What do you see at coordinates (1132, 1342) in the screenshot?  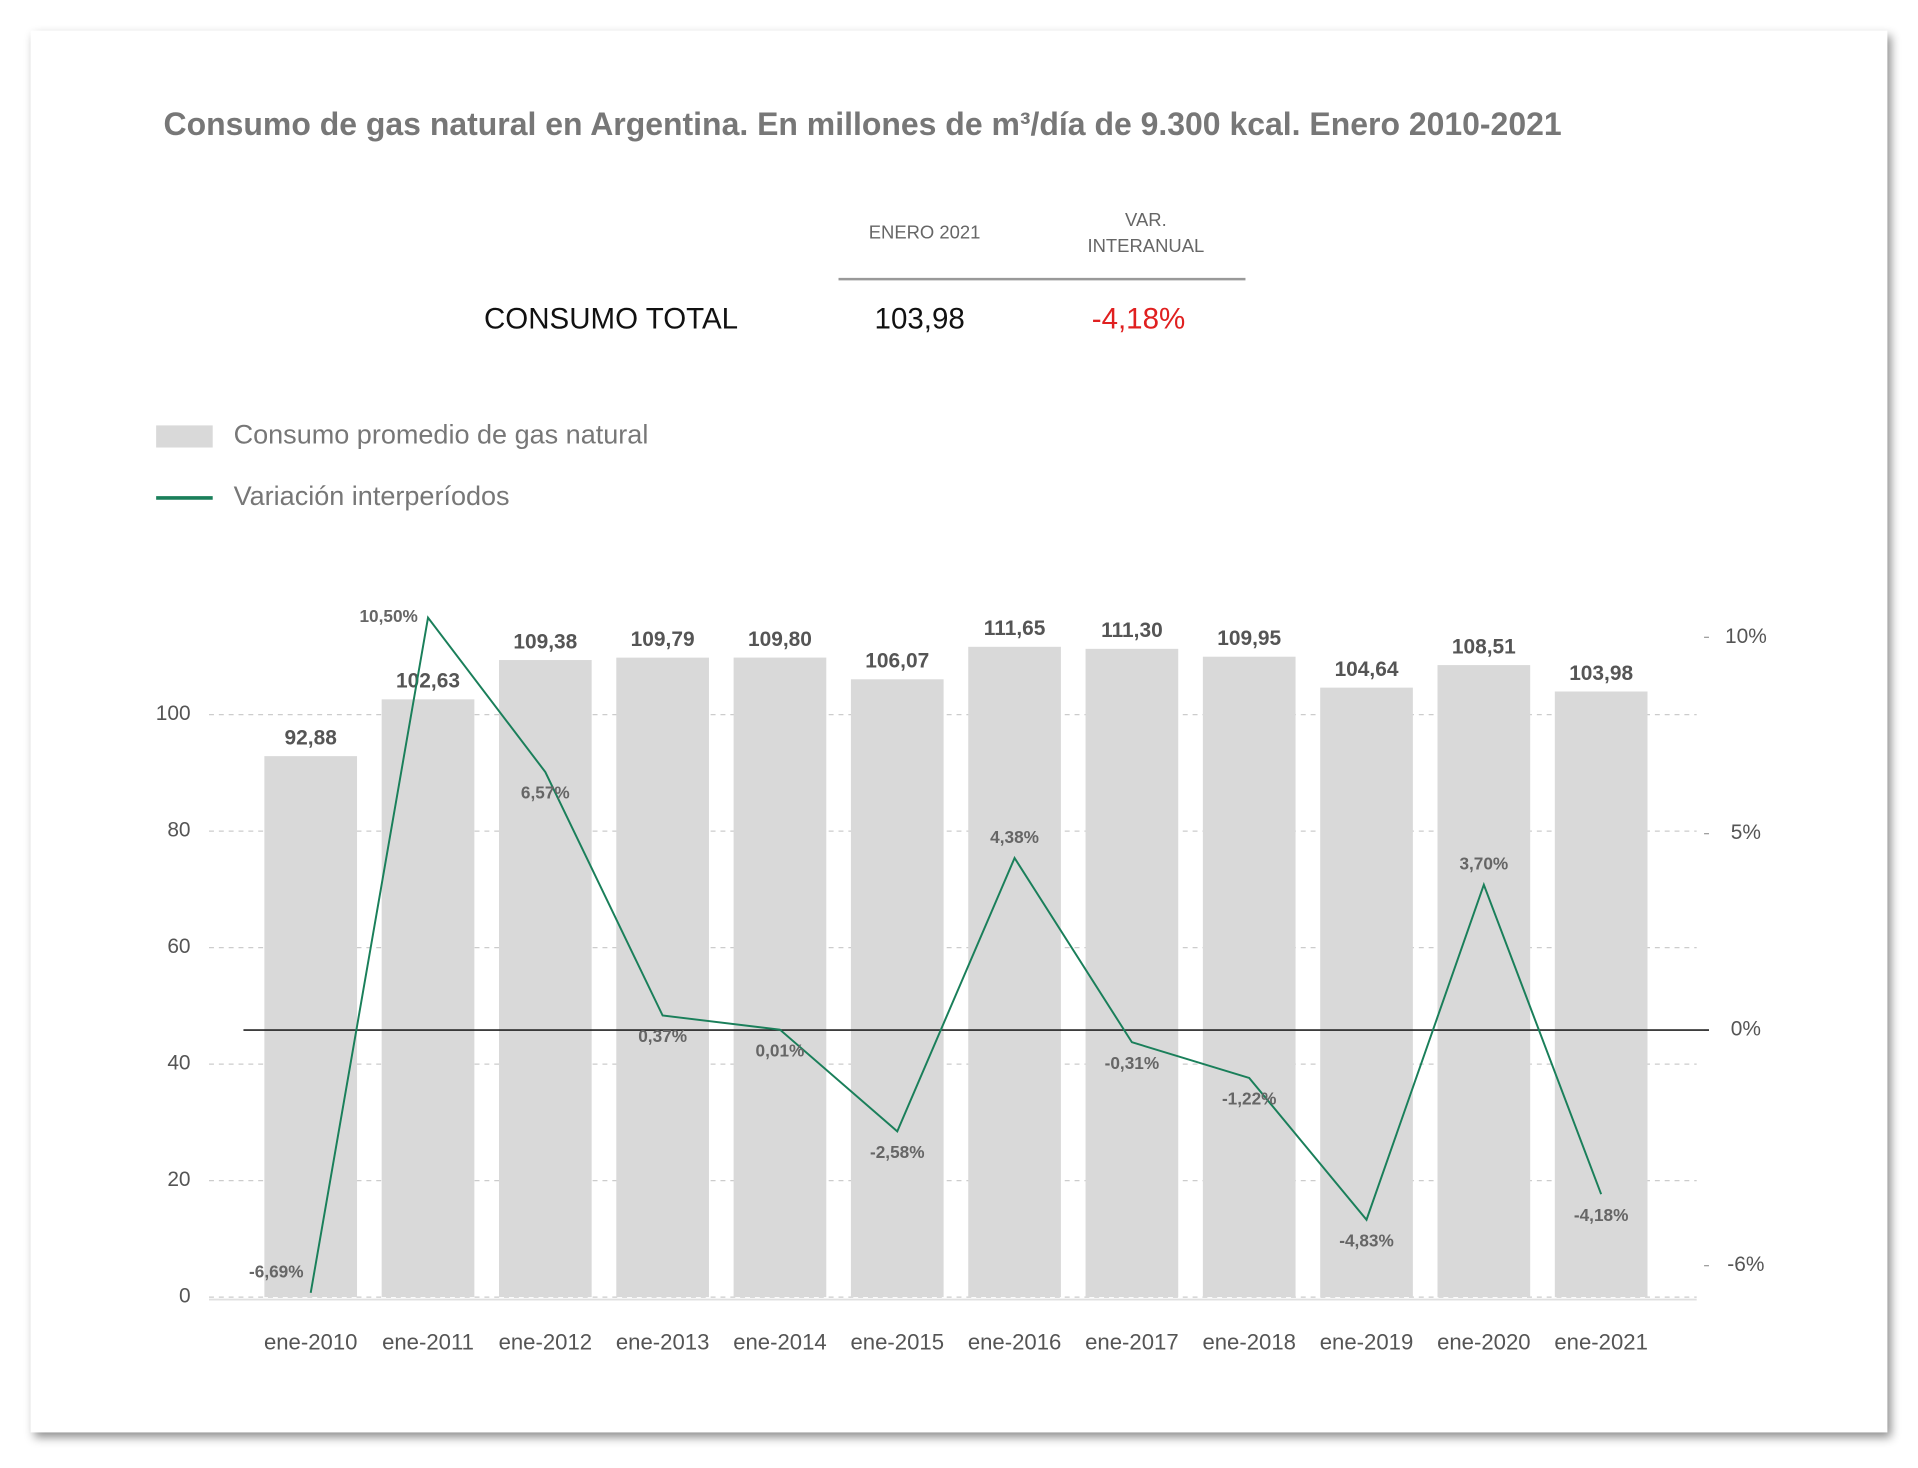 I see `x-tick-label: ene-2017` at bounding box center [1132, 1342].